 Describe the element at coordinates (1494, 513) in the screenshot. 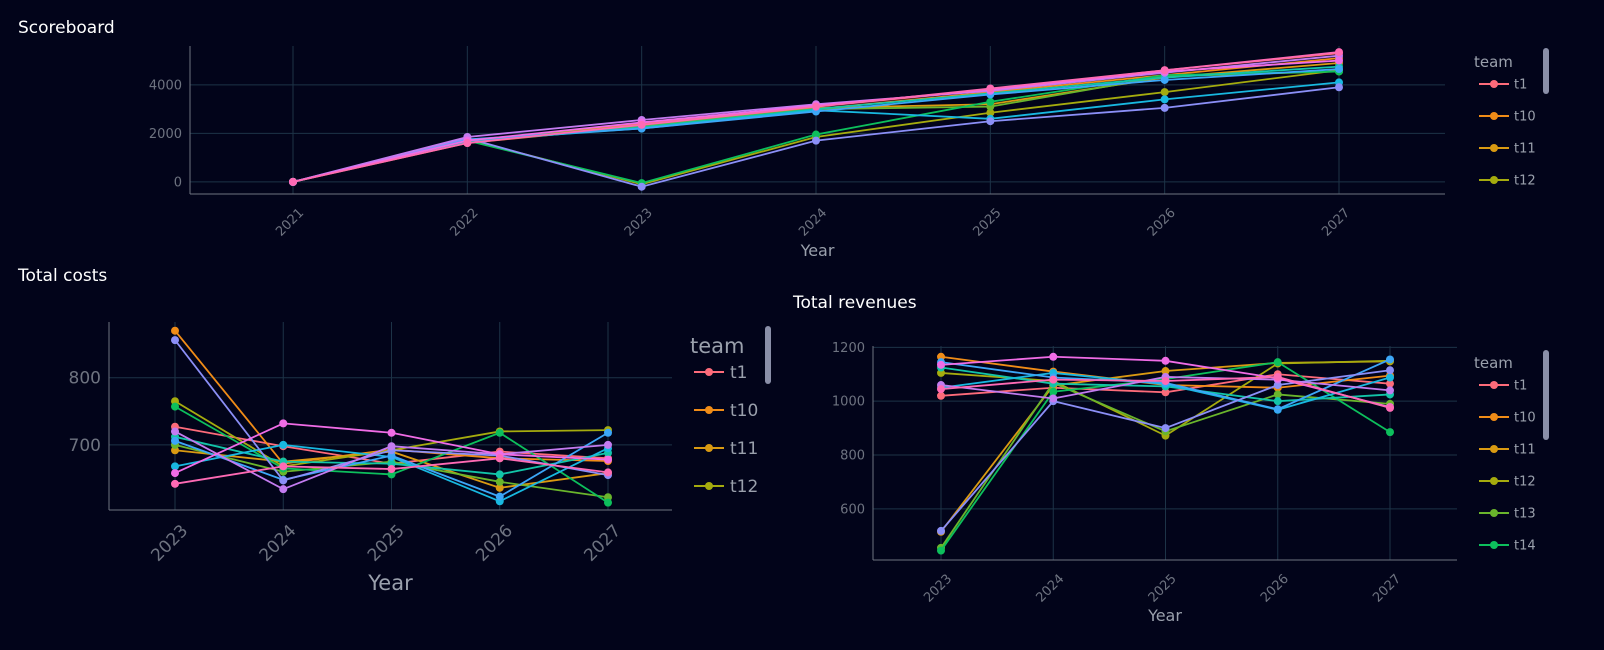

I see `legend-marker-t13` at that location.